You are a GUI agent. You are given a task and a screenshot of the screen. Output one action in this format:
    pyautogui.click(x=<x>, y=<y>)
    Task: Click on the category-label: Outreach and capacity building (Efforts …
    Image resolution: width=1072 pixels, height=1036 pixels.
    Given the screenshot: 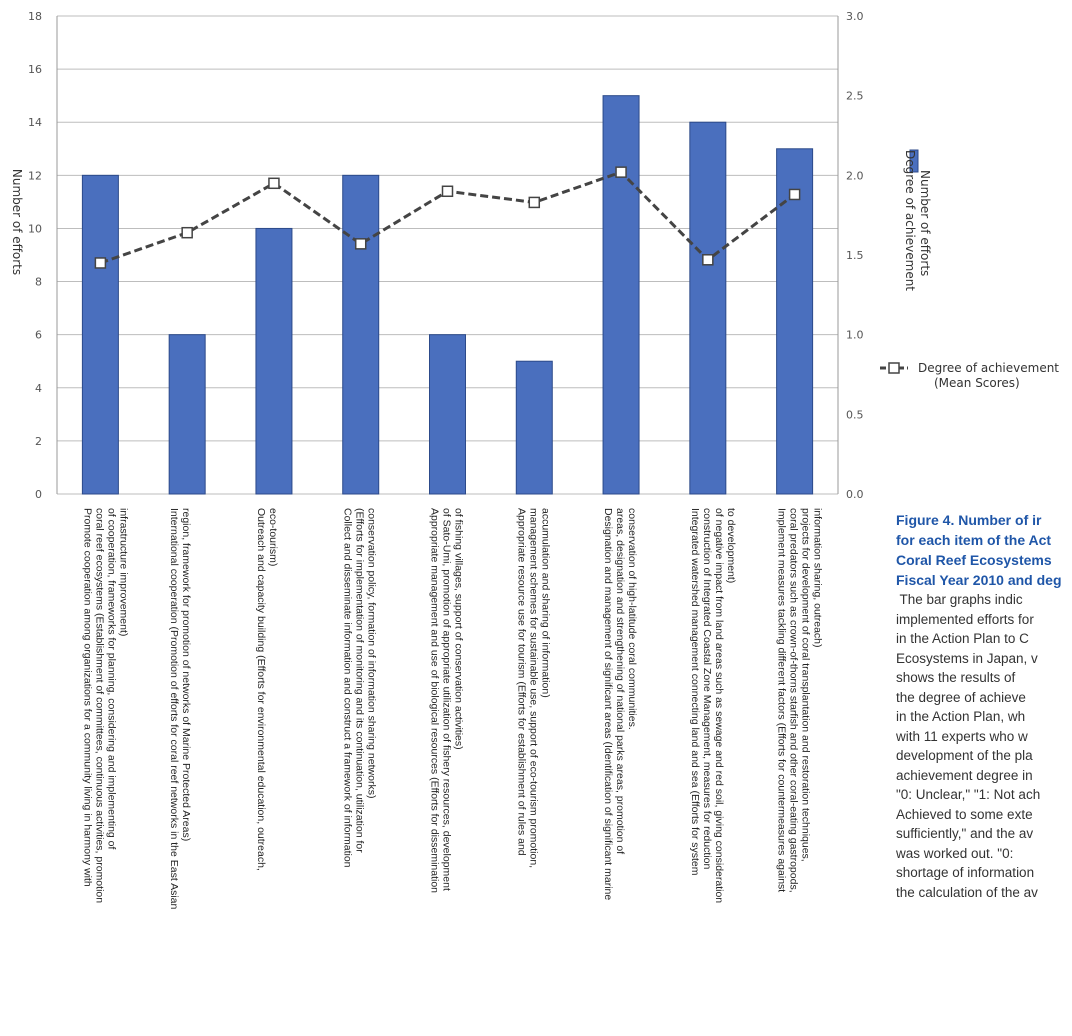 What is the action you would take?
    pyautogui.click(x=261, y=689)
    